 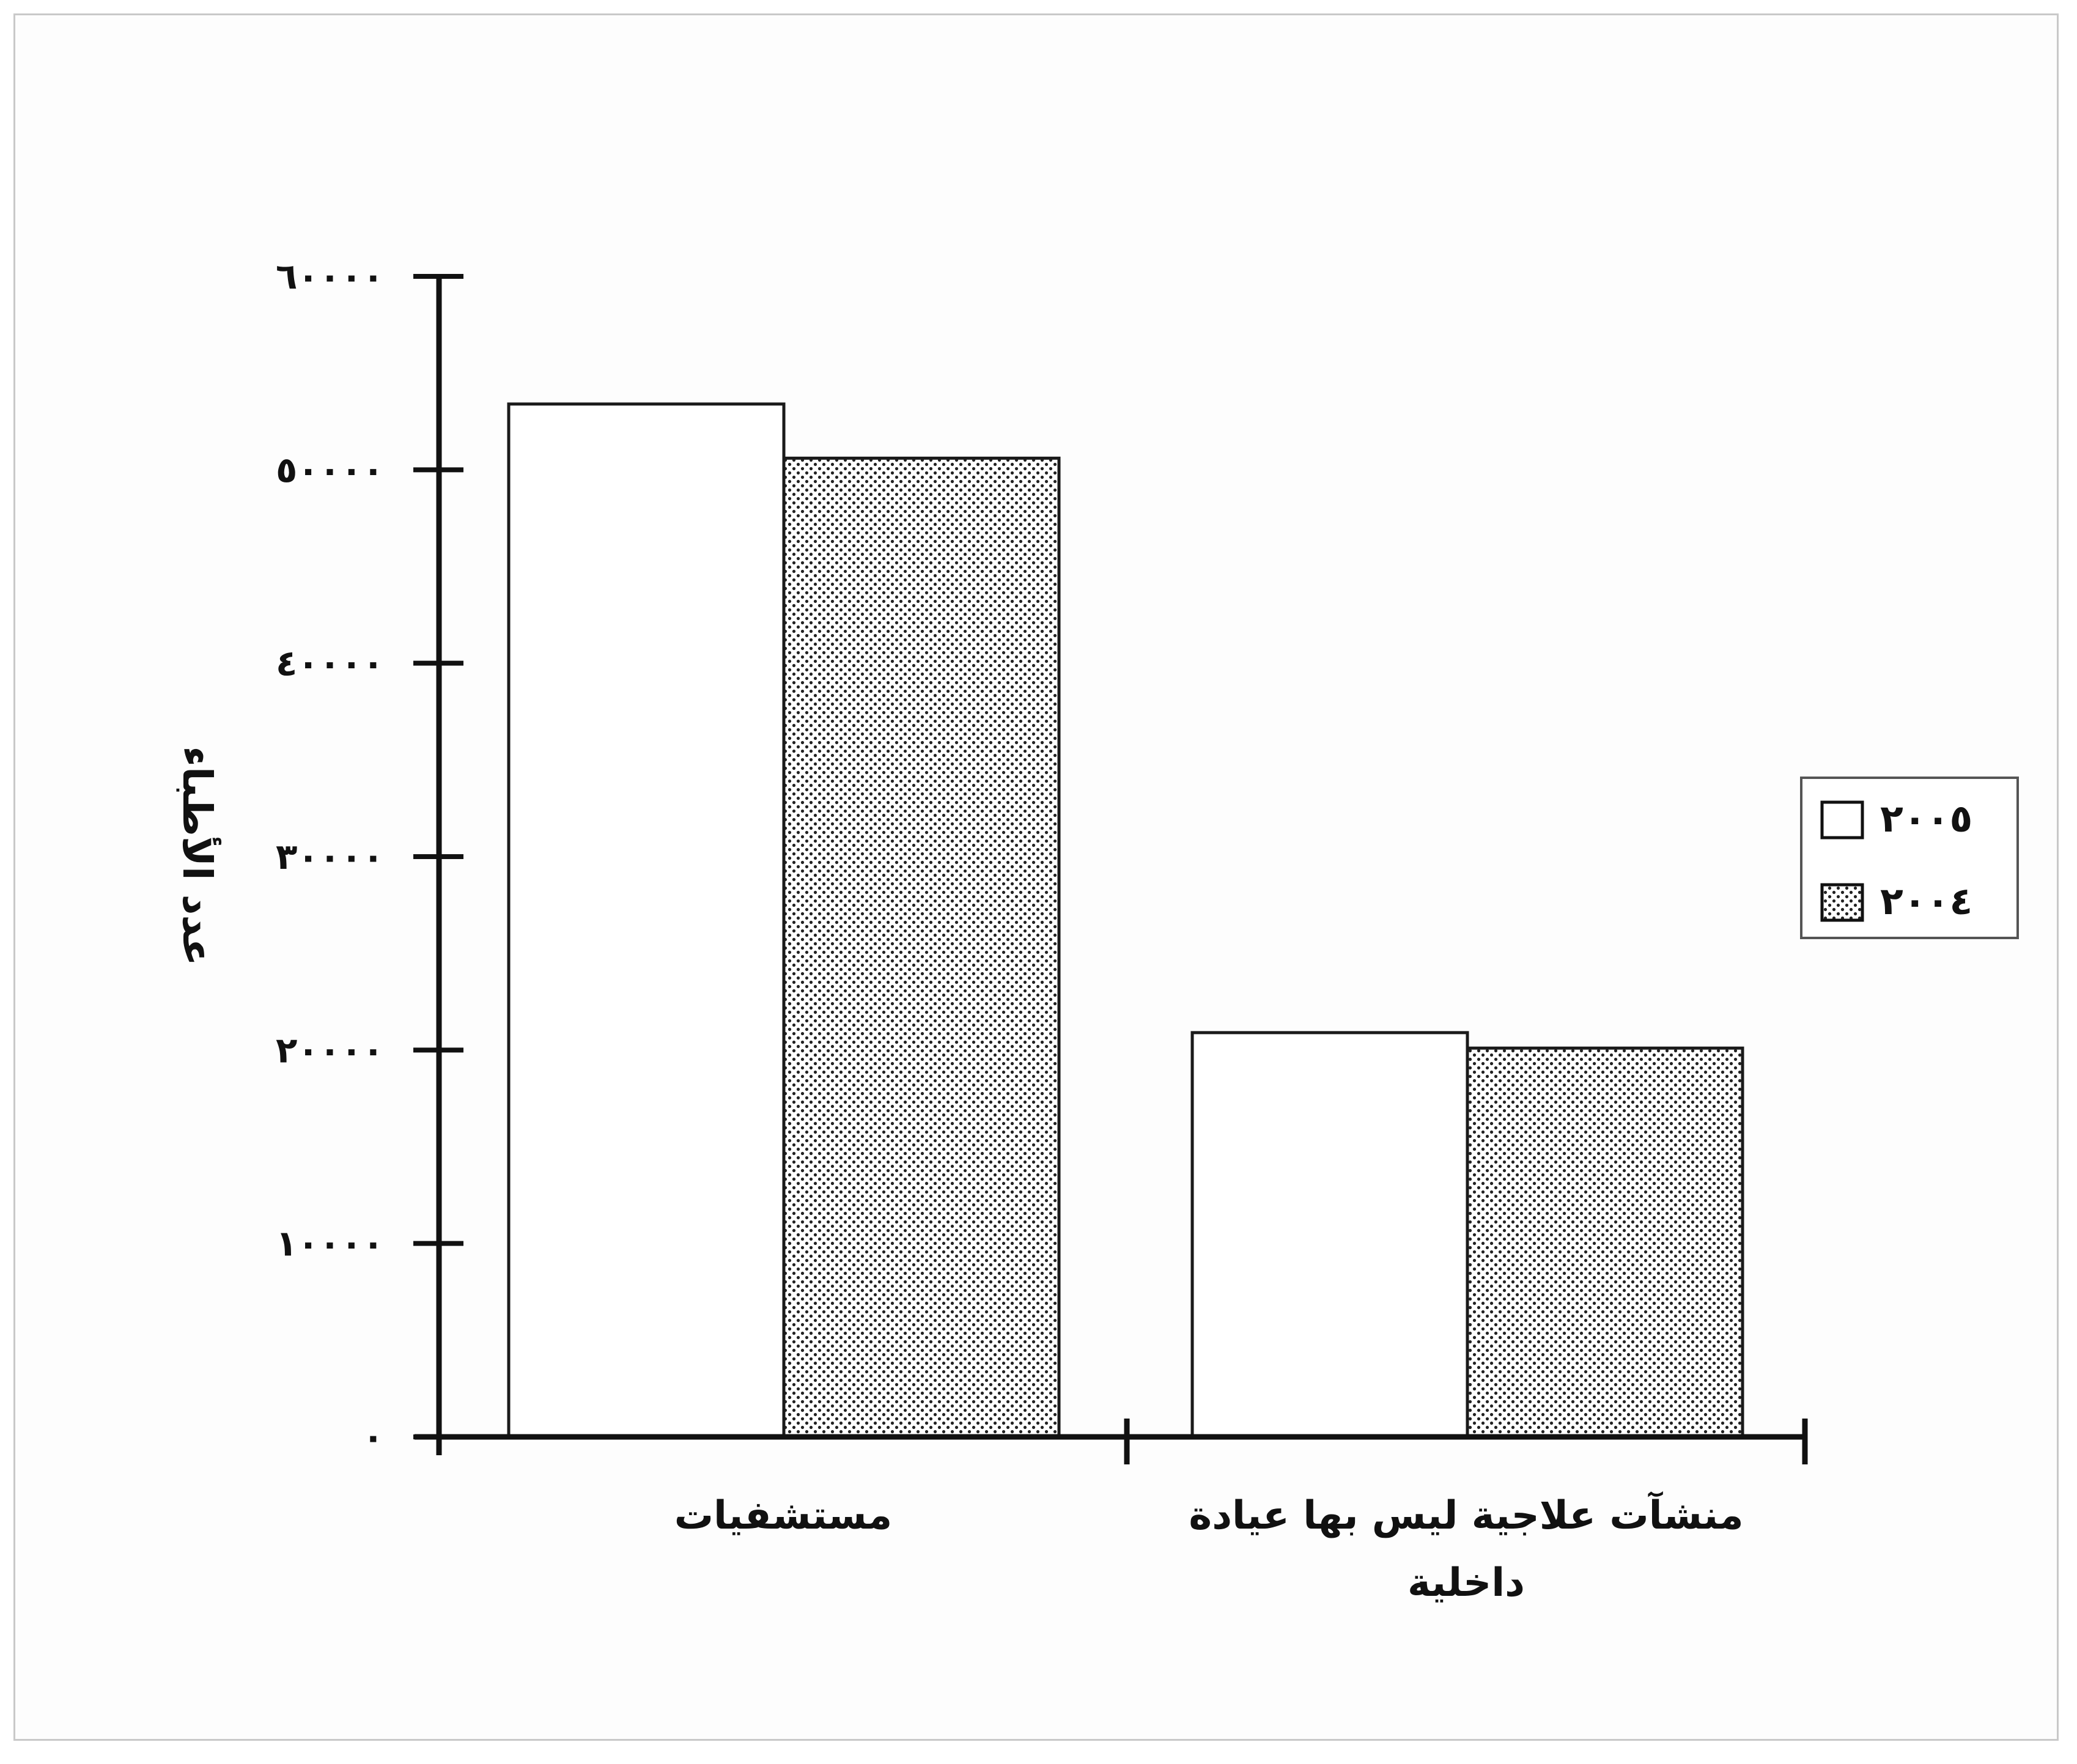 What do you see at coordinates (1910, 858) in the screenshot?
I see `legend: ٢٠٠٥ ٢٠٠٤` at bounding box center [1910, 858].